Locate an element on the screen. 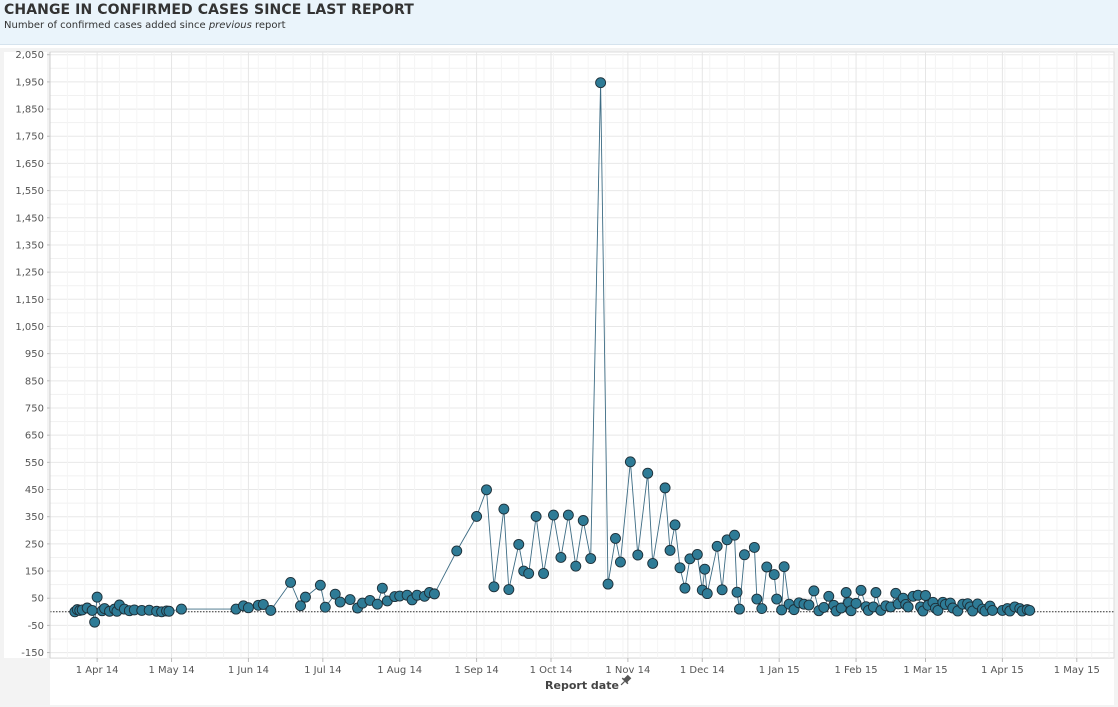 This screenshot has height=707, width=1118. data-point: 2014-06-01: 15 is located at coordinates (248, 608).